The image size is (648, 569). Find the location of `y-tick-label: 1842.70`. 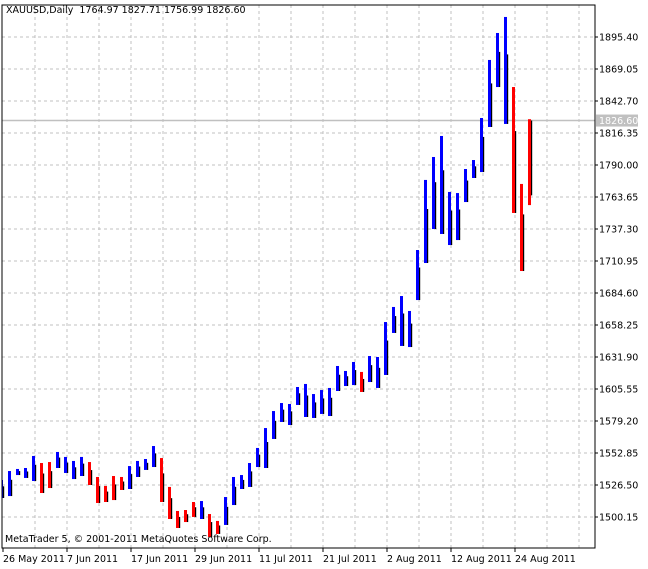

y-tick-label: 1842.70 is located at coordinates (618, 102).